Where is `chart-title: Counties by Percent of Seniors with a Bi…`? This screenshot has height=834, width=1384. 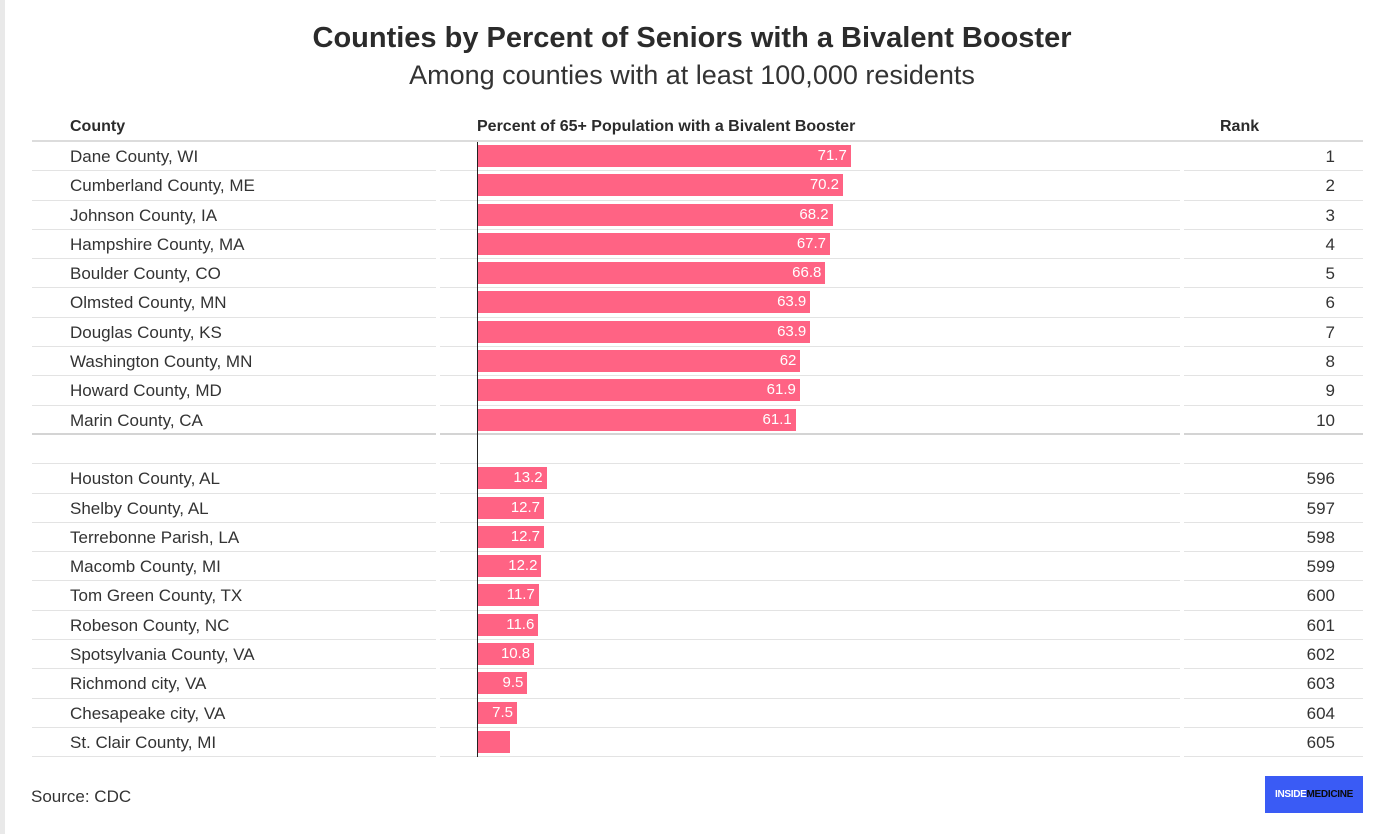
chart-title: Counties by Percent of Seniors with a Bi… is located at coordinates (692, 38).